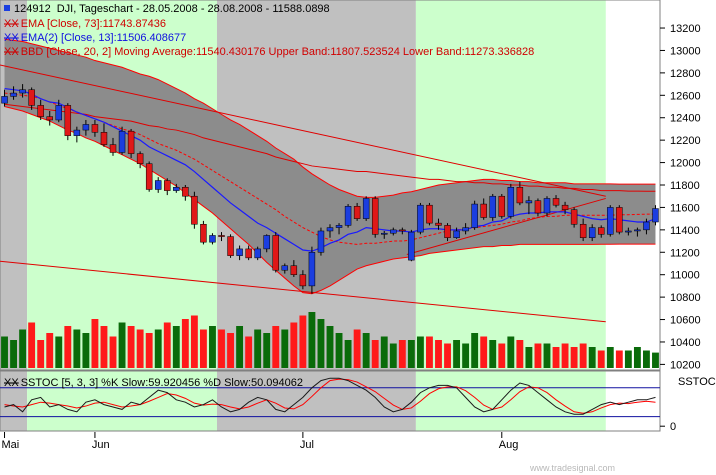 This screenshot has width=716, height=475. What do you see at coordinates (509, 445) in the screenshot?
I see `time-tick-label: Aug` at bounding box center [509, 445].